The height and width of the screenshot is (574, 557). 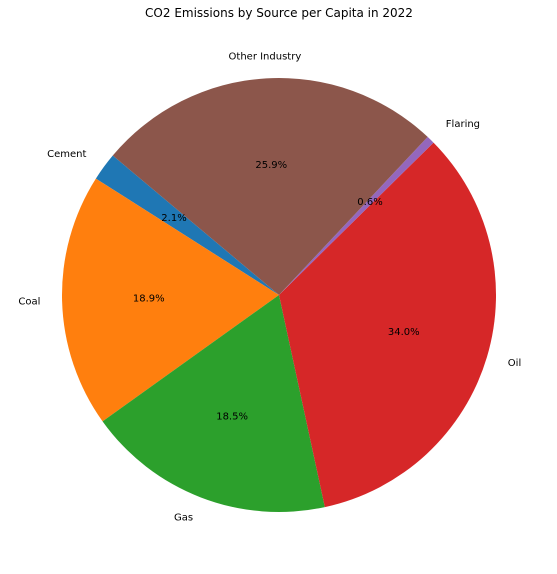 I want to click on slice-label-cement: Cement, so click(x=66, y=154).